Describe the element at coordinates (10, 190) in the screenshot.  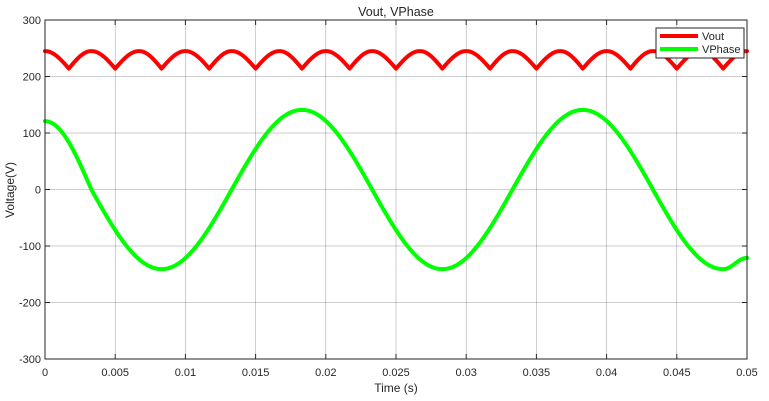
I see `y-axis-label: Voltage(V)` at that location.